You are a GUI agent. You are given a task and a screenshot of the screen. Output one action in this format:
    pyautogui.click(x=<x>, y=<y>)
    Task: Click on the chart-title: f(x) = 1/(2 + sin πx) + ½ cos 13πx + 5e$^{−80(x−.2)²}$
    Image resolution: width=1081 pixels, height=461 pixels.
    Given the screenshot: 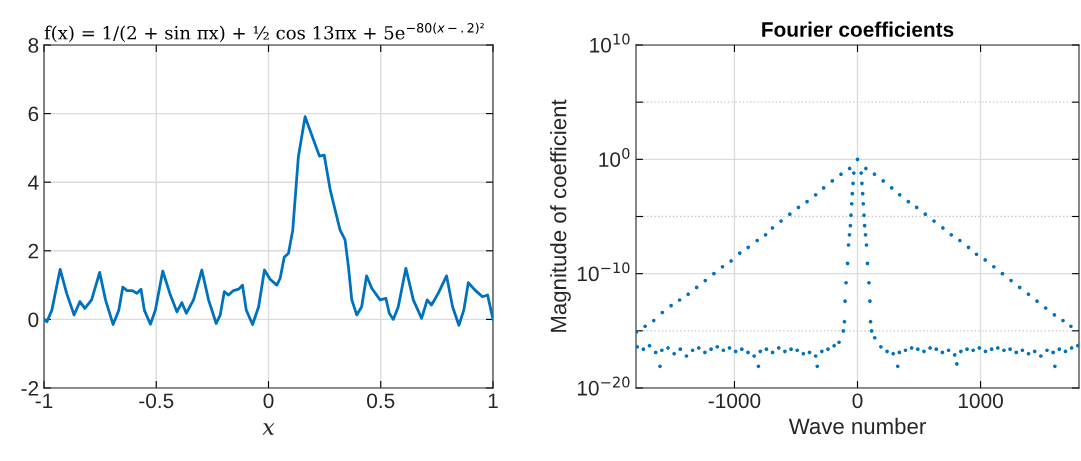 What is the action you would take?
    pyautogui.click(x=264, y=32)
    